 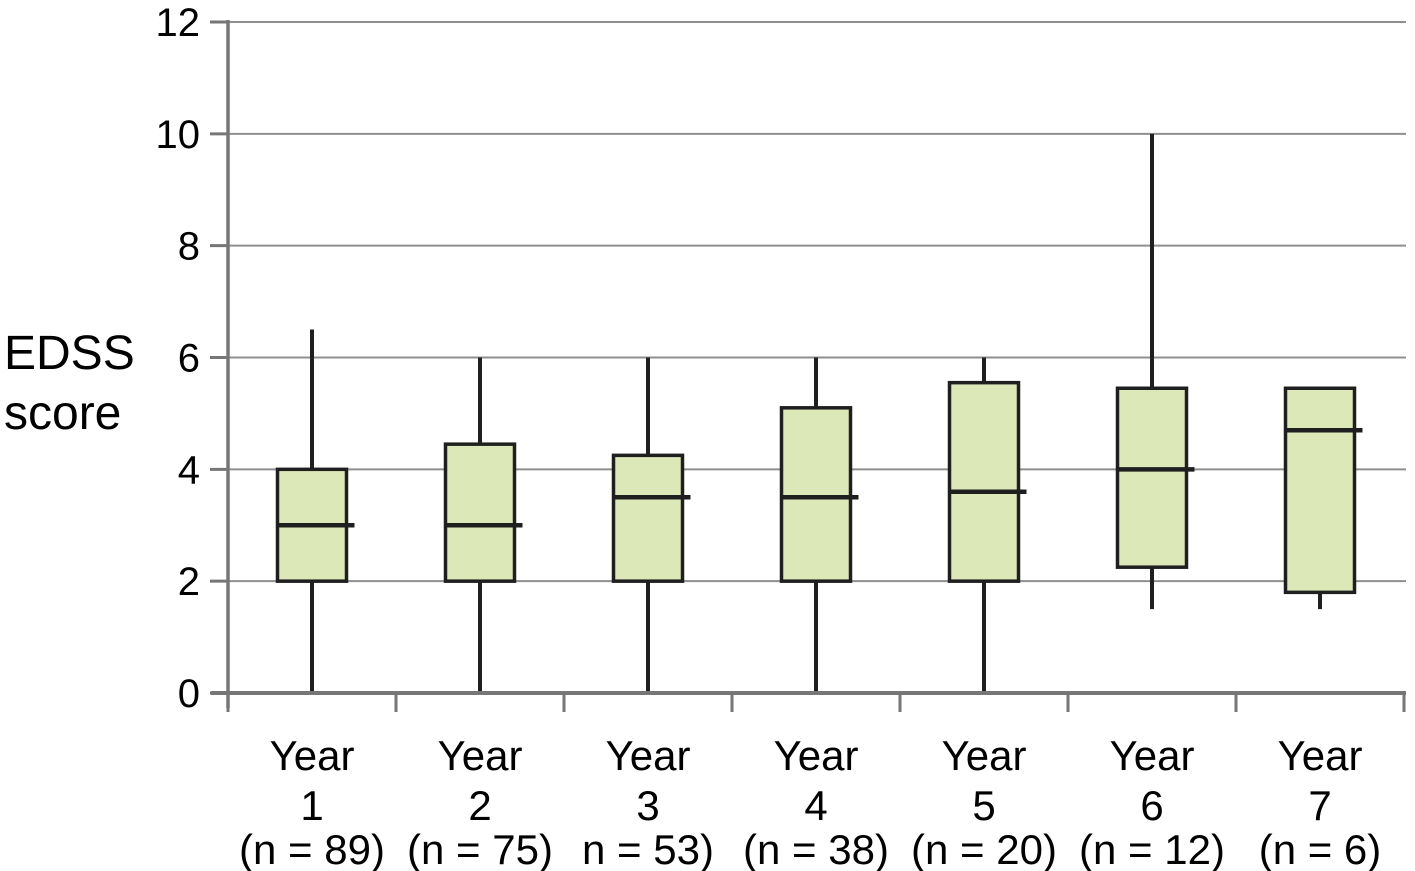 I want to click on x-label-year-3-line2: 3, so click(x=647, y=805).